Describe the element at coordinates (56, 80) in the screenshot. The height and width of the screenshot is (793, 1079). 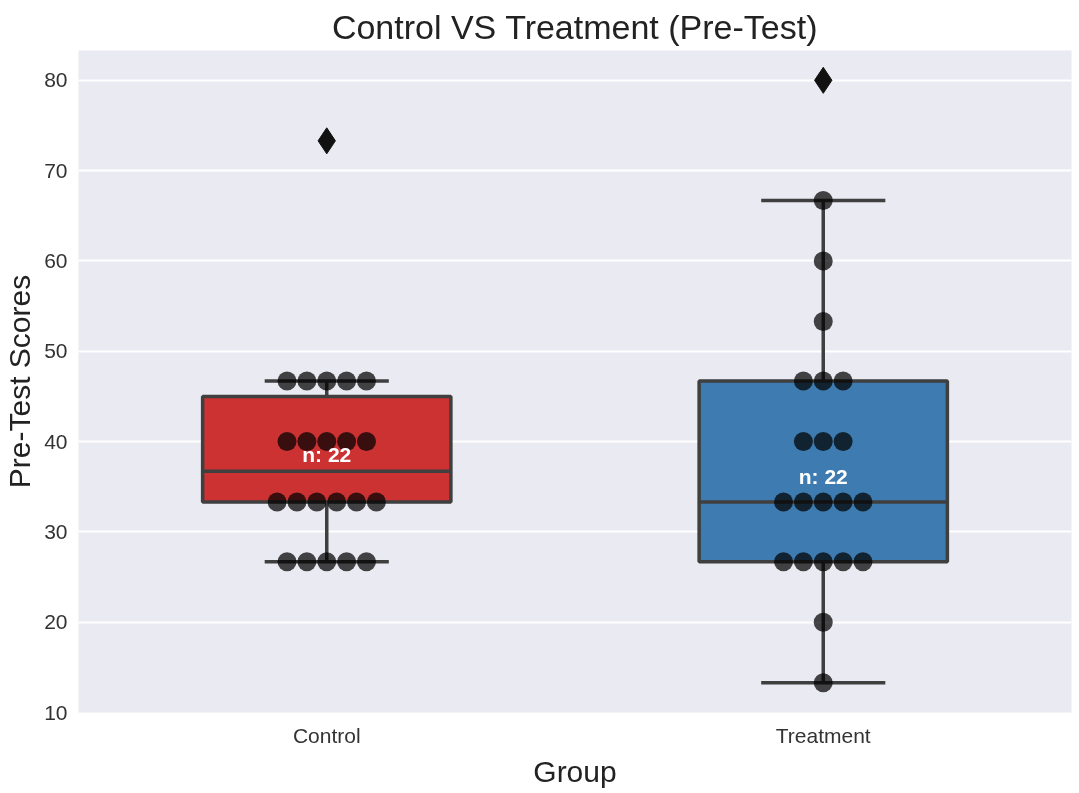
I see `y-tick-label: 80` at that location.